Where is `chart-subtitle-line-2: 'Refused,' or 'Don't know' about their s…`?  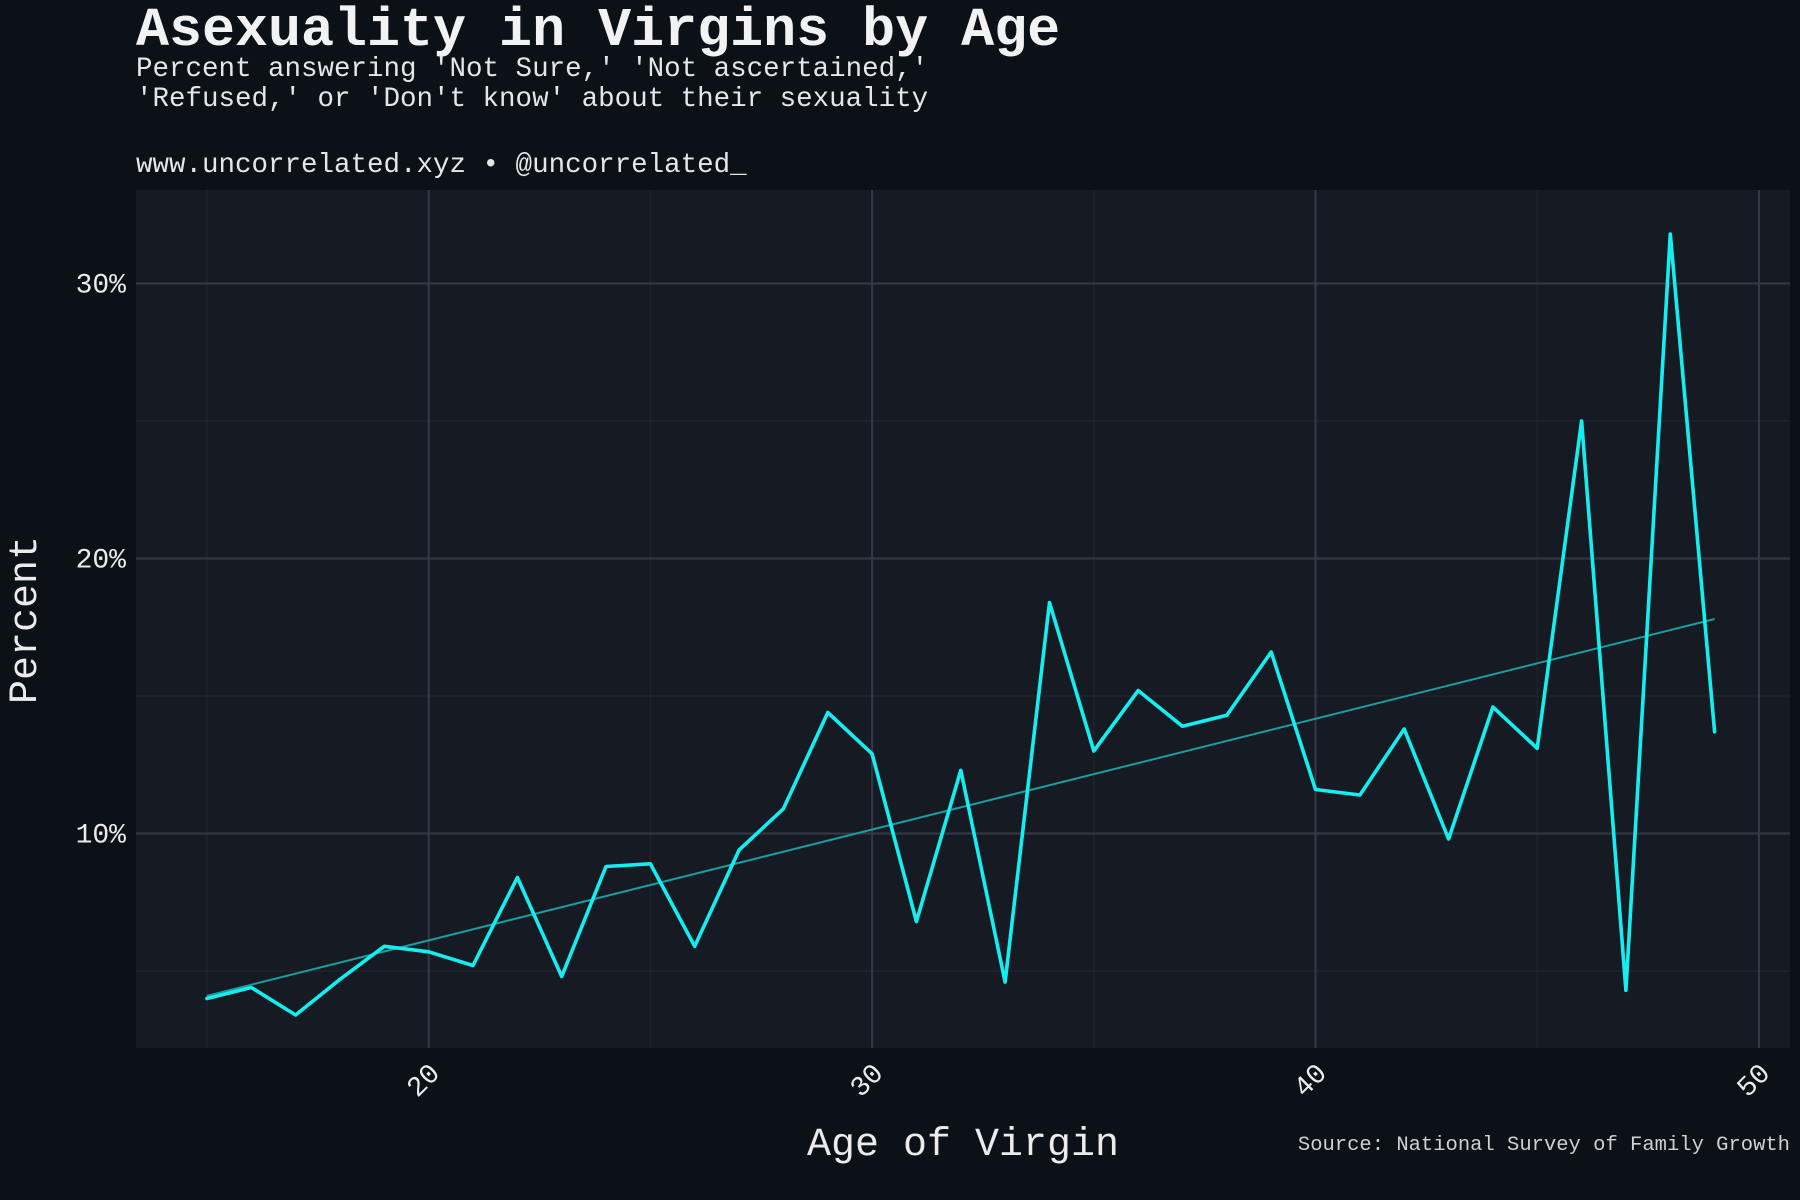 chart-subtitle-line-2: 'Refused,' or 'Don't know' about their s… is located at coordinates (532, 99).